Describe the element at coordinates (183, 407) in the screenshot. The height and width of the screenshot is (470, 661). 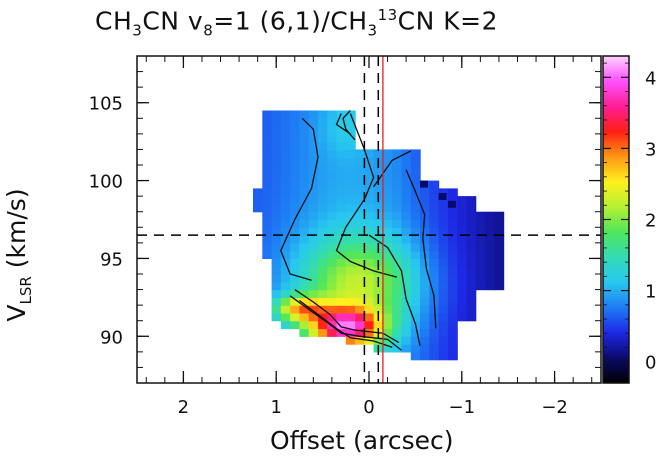
I see `x-tick-label: 2` at that location.